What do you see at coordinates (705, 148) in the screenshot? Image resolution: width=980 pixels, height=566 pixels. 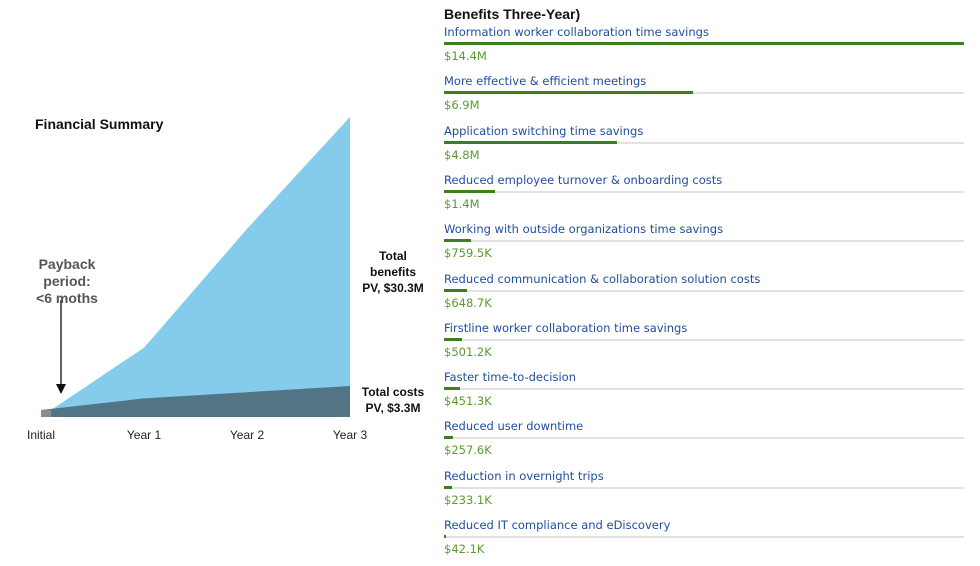 I see `benefit-row: Application switching time savings $4.8M` at bounding box center [705, 148].